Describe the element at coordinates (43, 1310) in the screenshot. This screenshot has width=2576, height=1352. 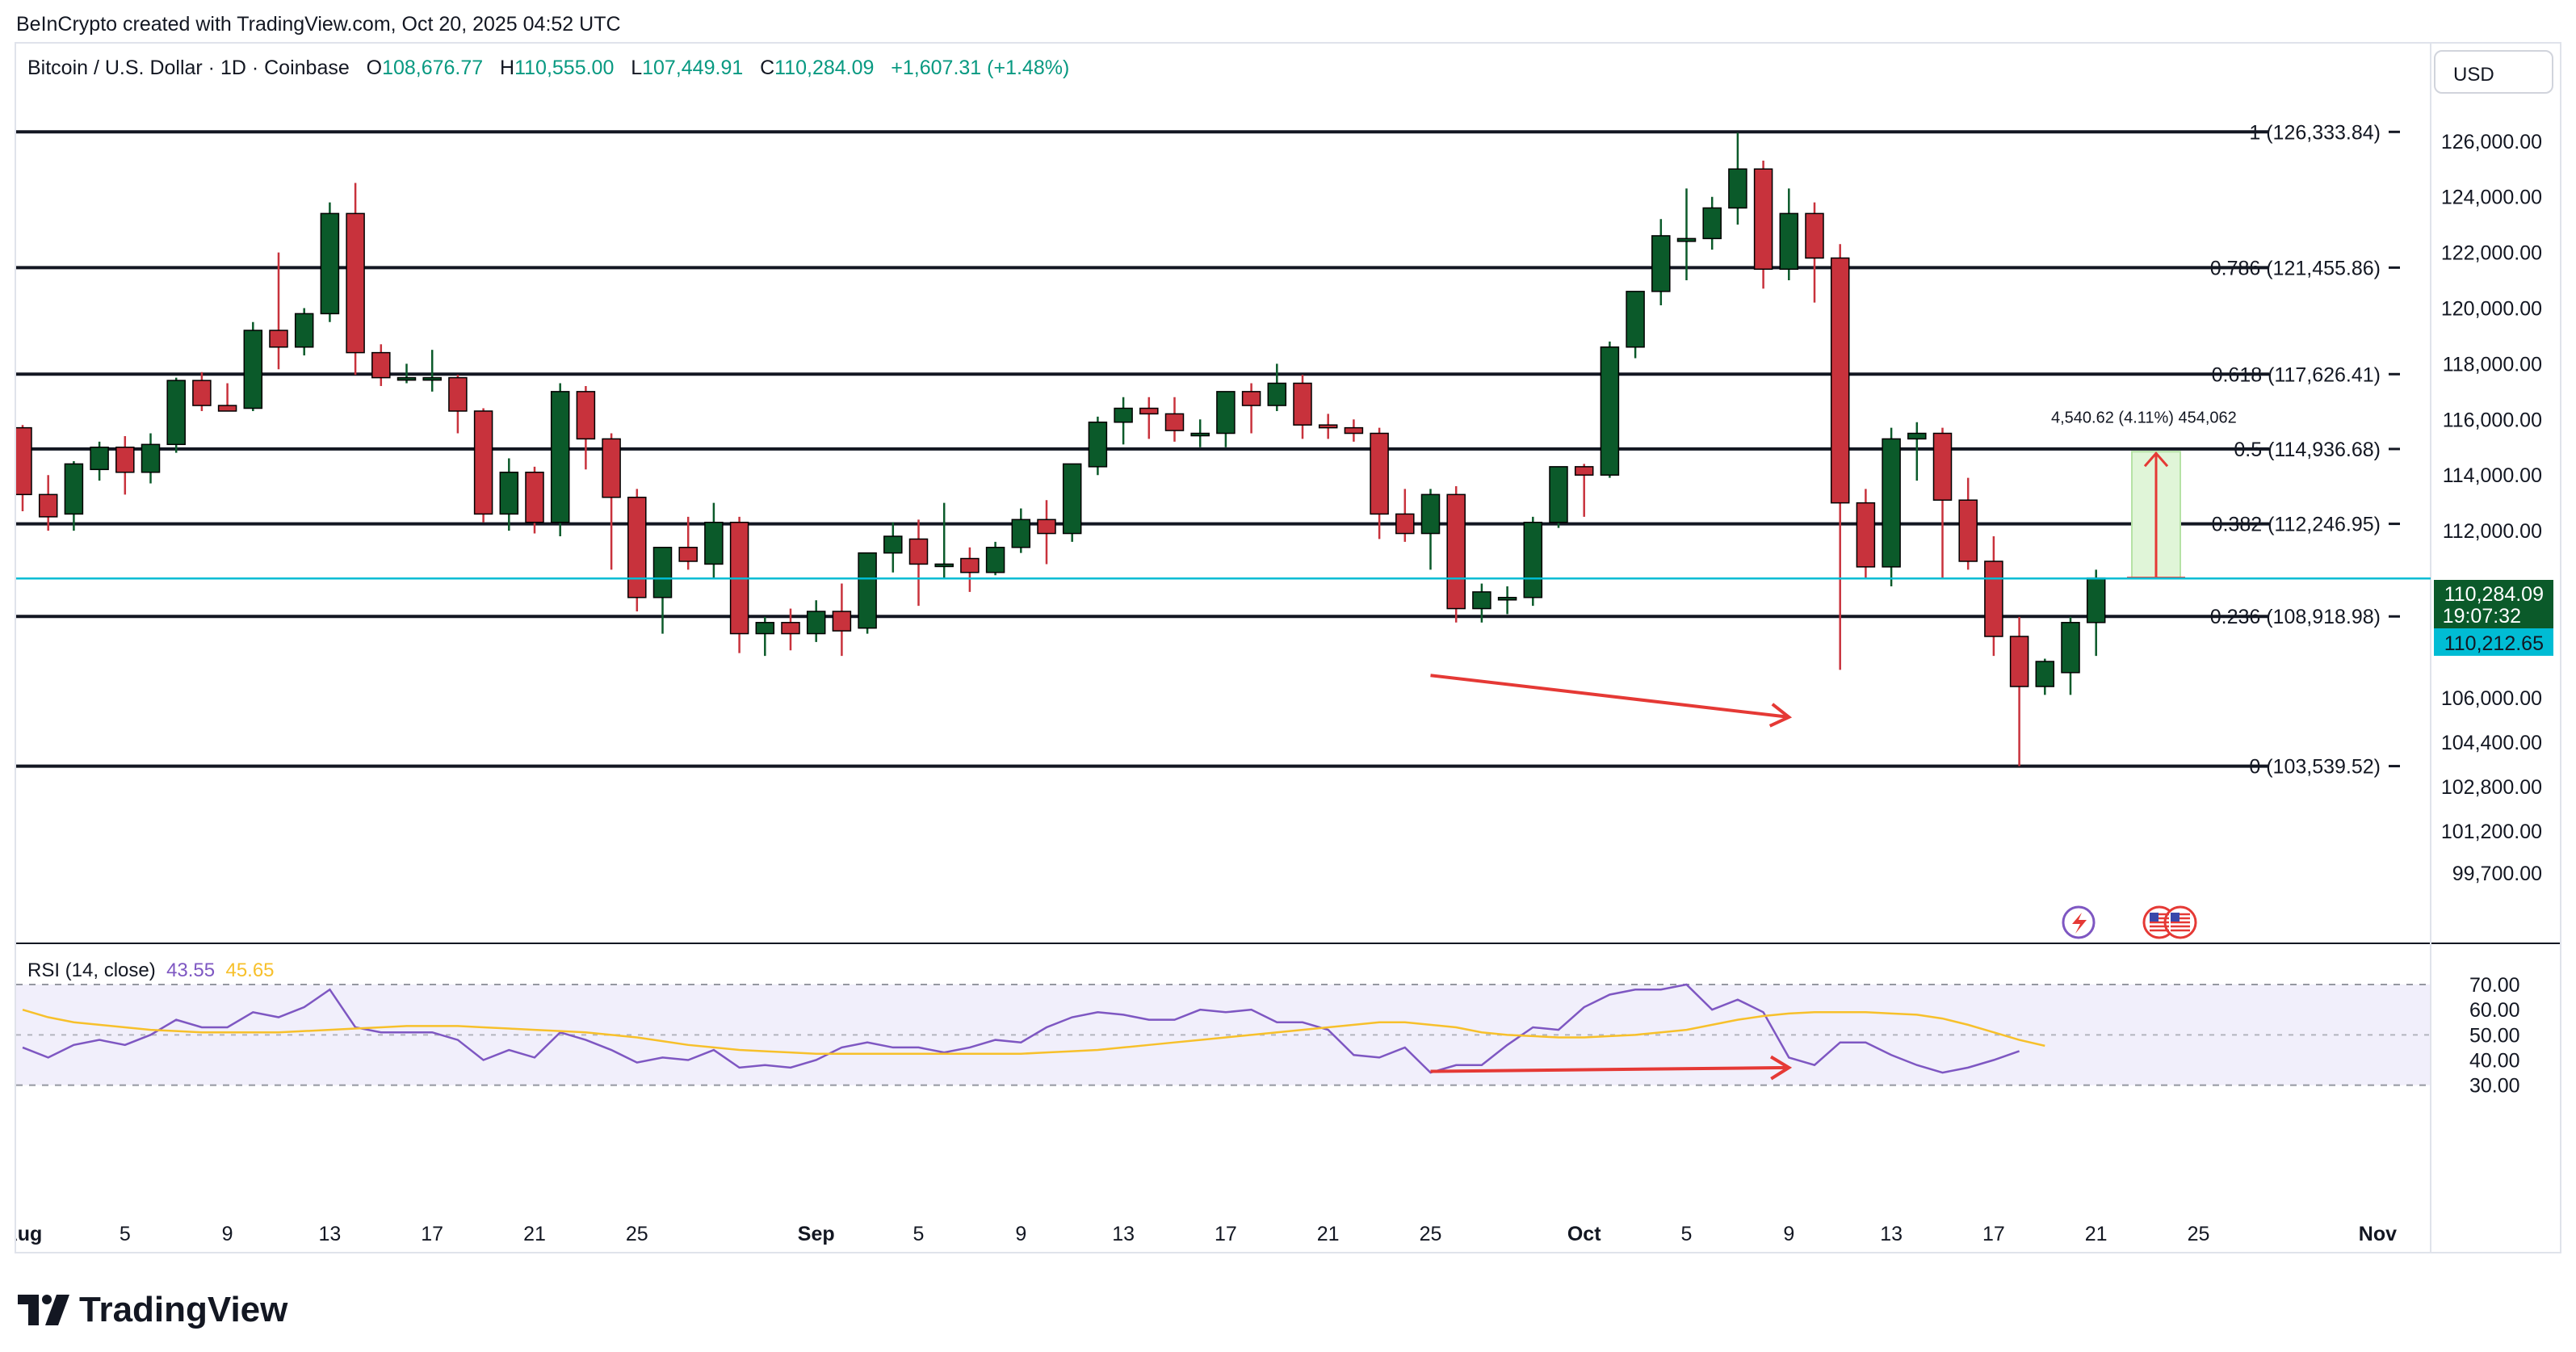
I see `tradingview-logo-icon` at that location.